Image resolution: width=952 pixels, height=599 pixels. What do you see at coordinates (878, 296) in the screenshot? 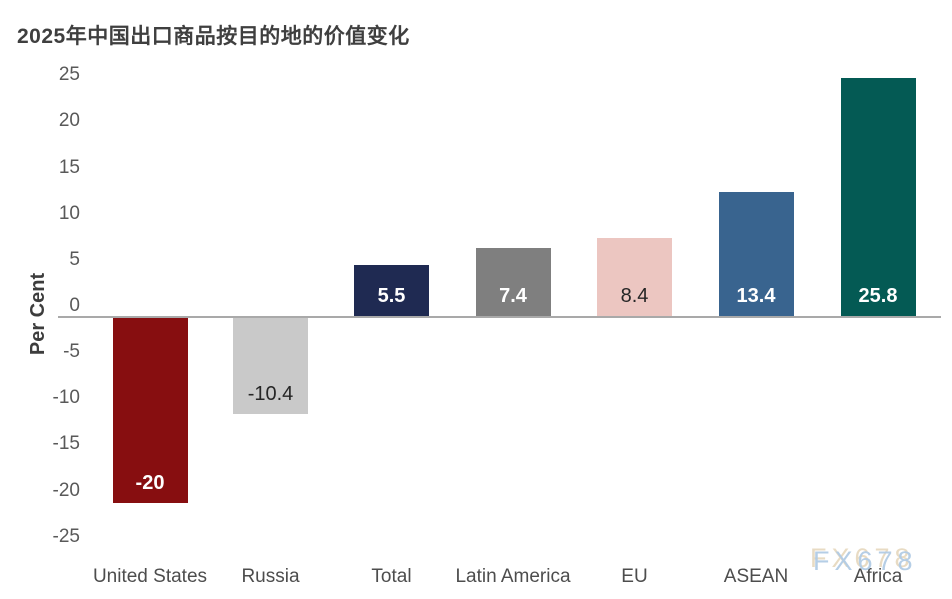
I see `bar-value-label: 25.8` at bounding box center [878, 296].